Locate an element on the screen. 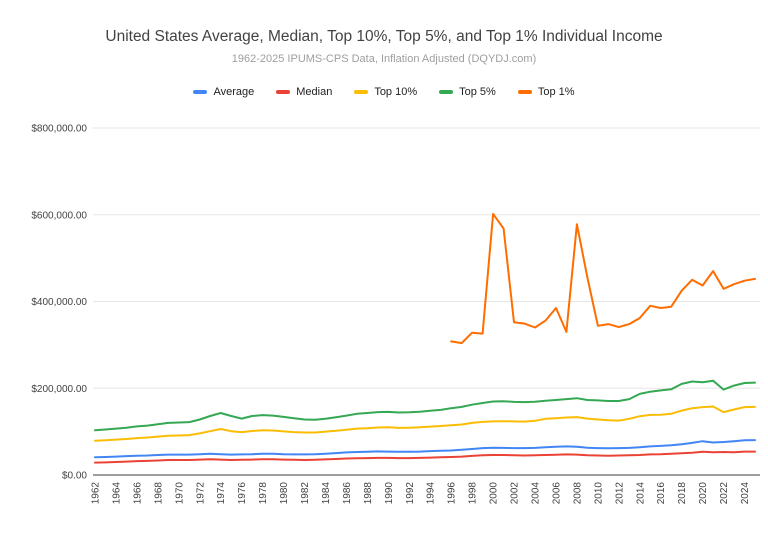 Image resolution: width=768 pixels, height=535 pixels. x-tick-label: 2024 is located at coordinates (745, 493).